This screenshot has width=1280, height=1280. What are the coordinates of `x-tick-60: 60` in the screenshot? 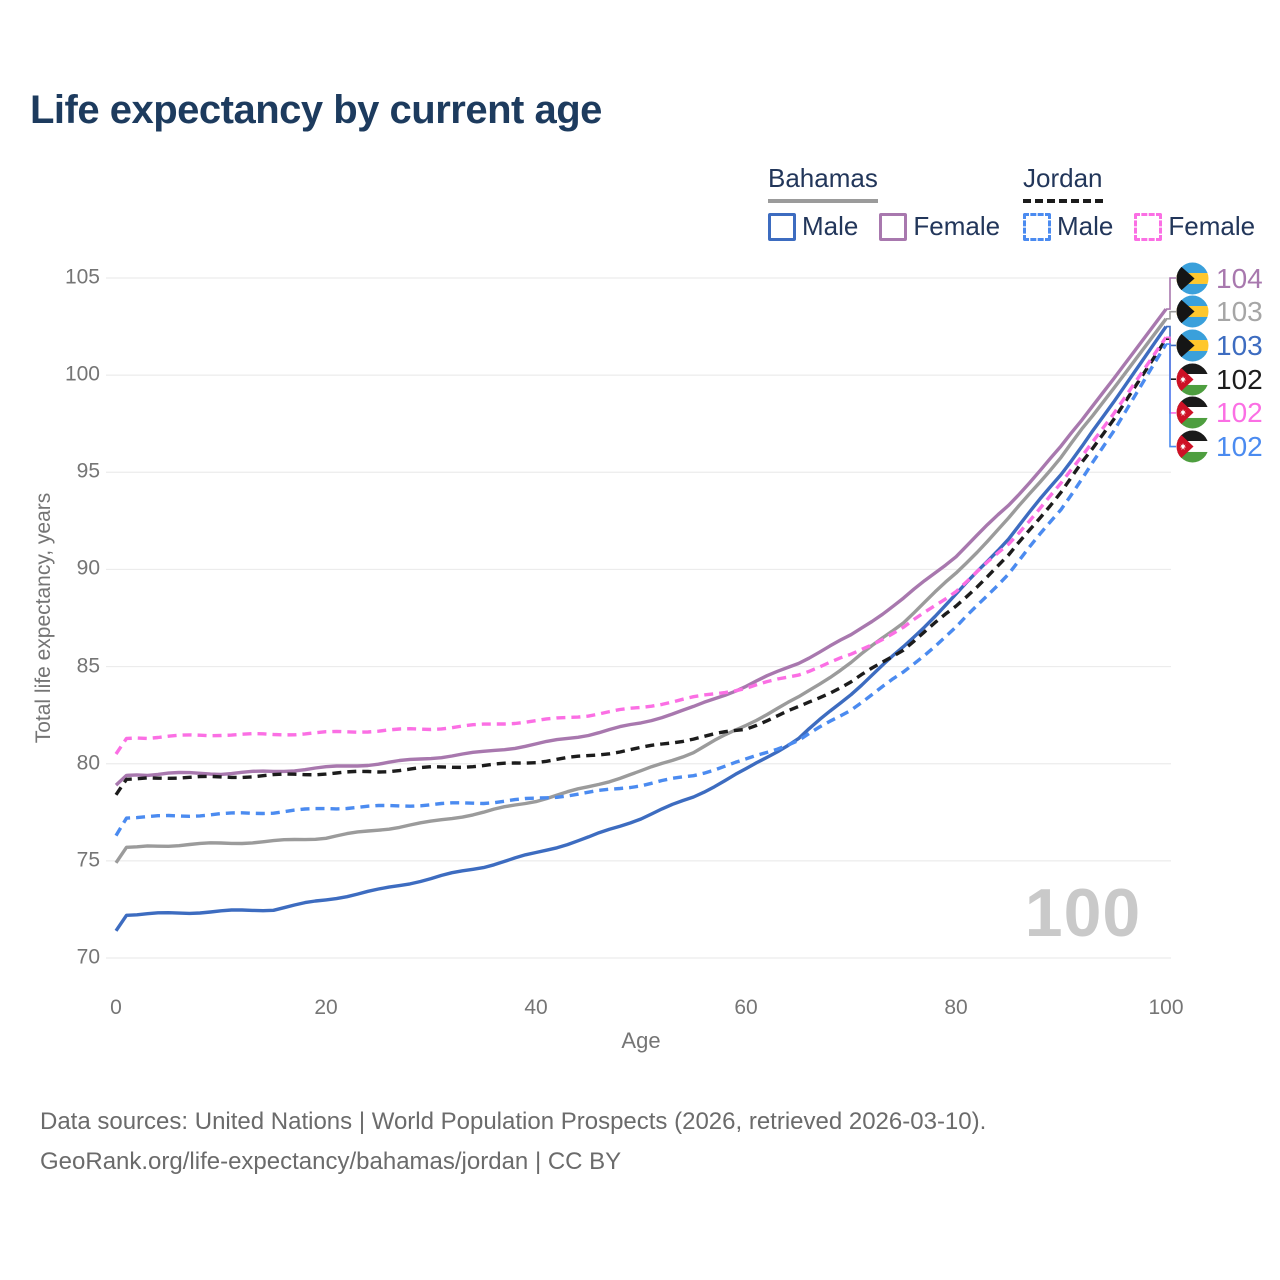 It's located at (746, 1007).